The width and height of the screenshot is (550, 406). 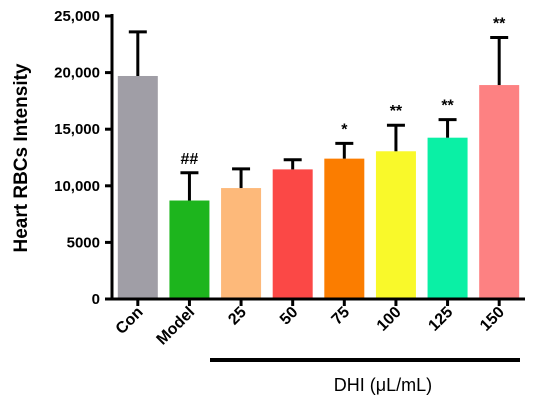 I want to click on group-label: DHI (μL/mL), so click(x=383, y=385).